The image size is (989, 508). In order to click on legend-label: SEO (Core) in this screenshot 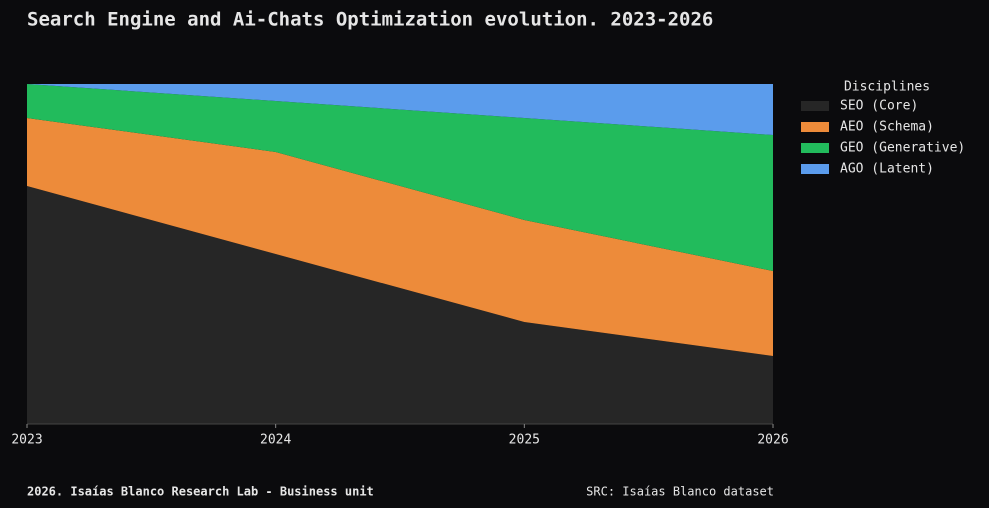, I will do `click(879, 106)`.